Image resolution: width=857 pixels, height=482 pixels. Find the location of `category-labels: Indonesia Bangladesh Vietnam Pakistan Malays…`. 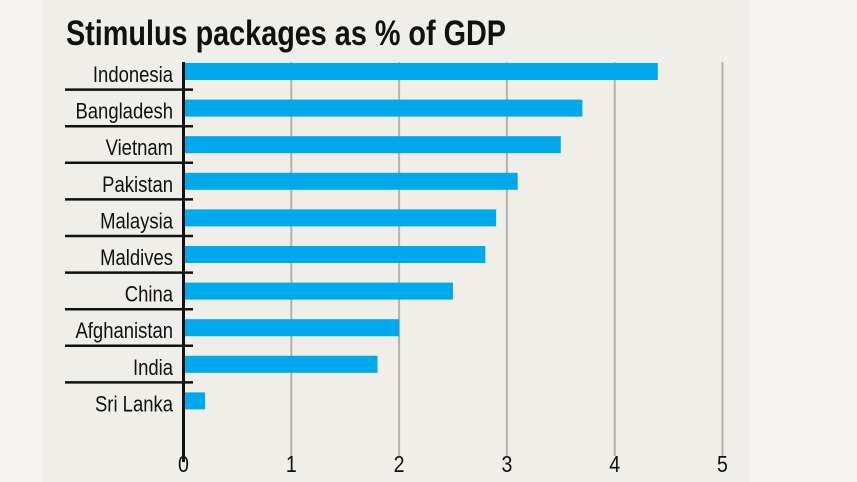

category-labels: Indonesia Bangladesh Vietnam Pakistan Malays… is located at coordinates (129, 262).